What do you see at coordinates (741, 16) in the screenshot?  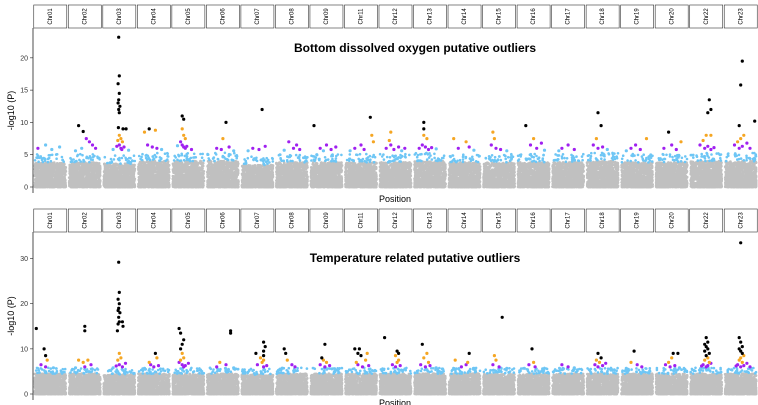 I see `facet-label: Chr23` at bounding box center [741, 16].